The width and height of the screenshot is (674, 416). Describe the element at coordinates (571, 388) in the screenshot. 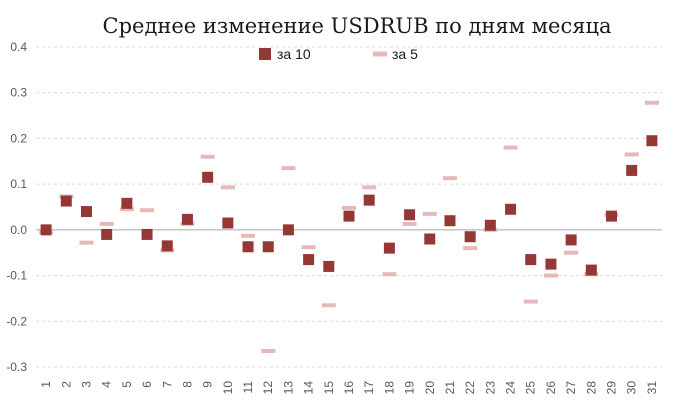

I see `x-tick-label: 27` at that location.